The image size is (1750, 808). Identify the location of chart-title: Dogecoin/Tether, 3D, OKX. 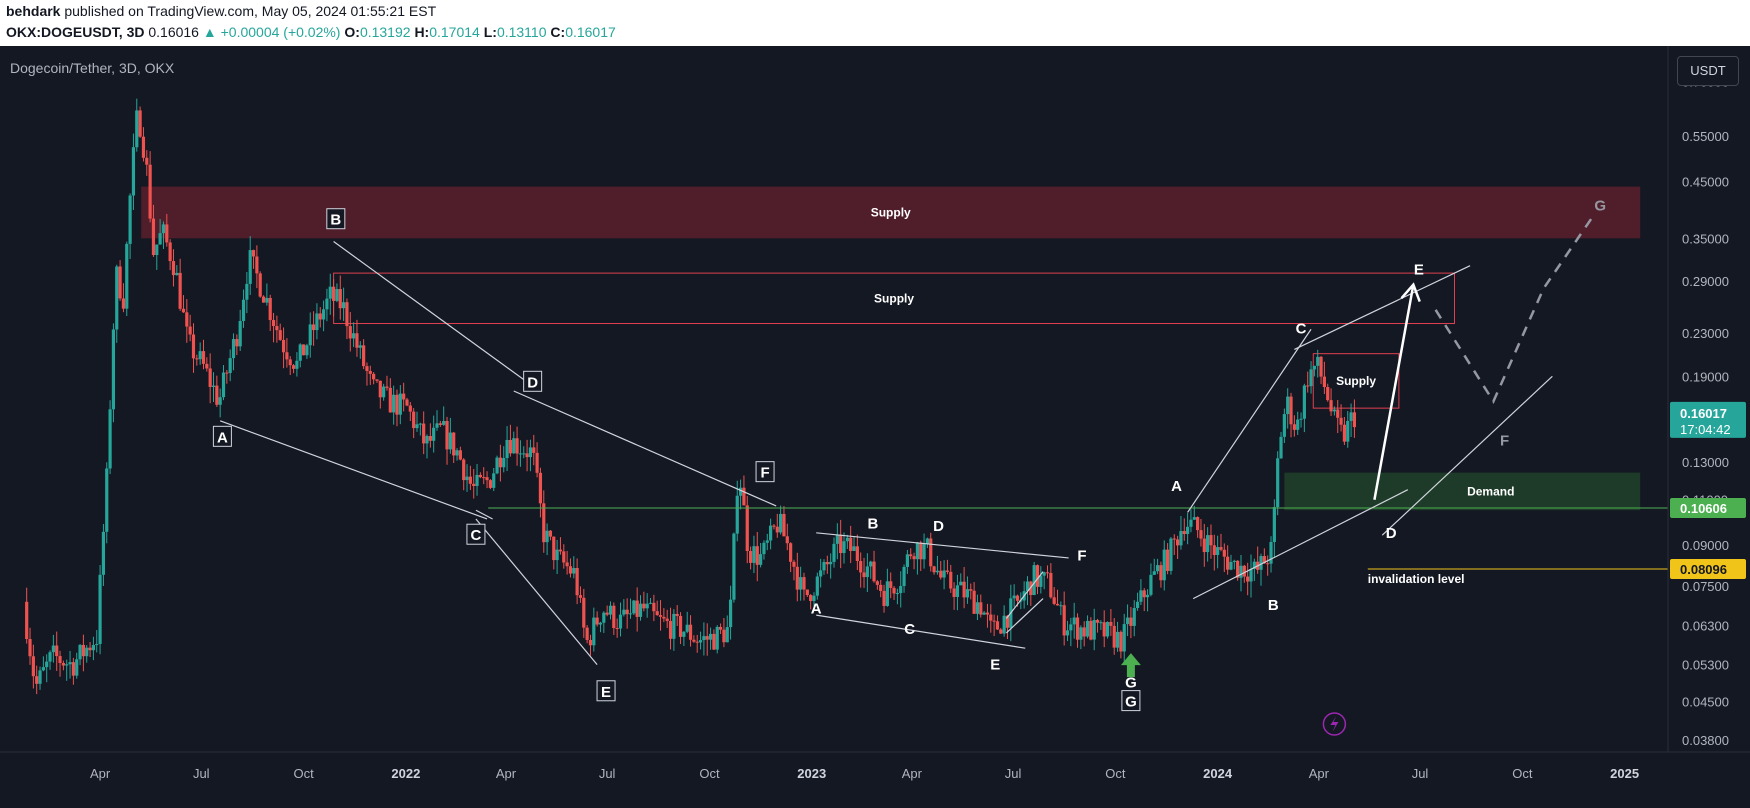
(92, 68).